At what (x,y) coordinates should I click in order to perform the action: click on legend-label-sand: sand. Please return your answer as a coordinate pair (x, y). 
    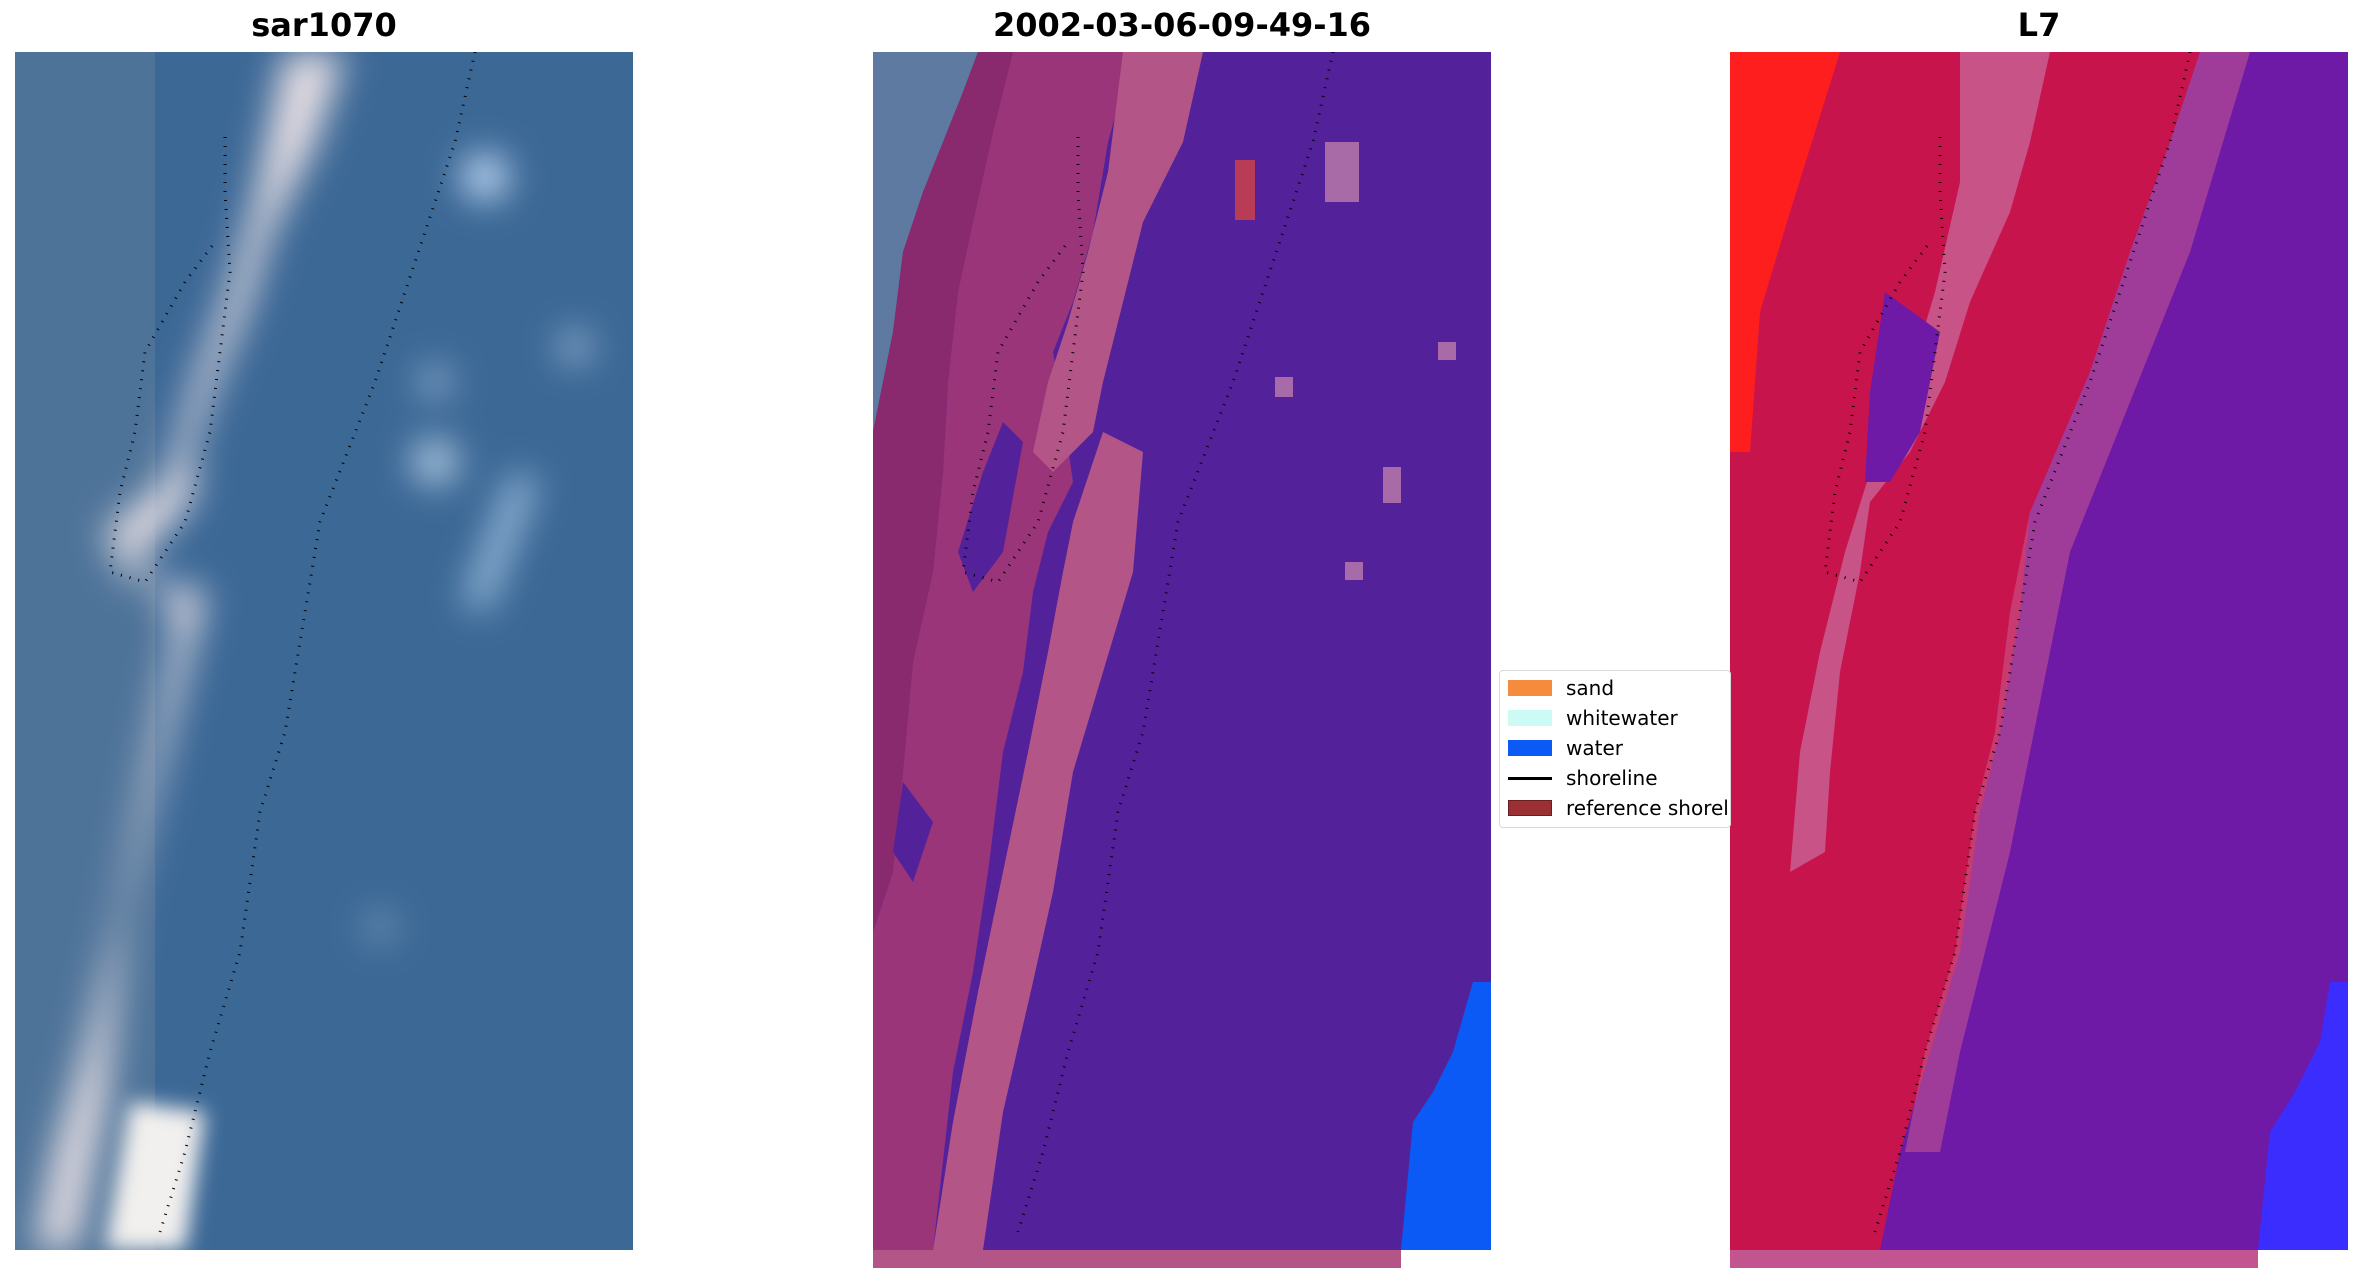
    Looking at the image, I should click on (1590, 688).